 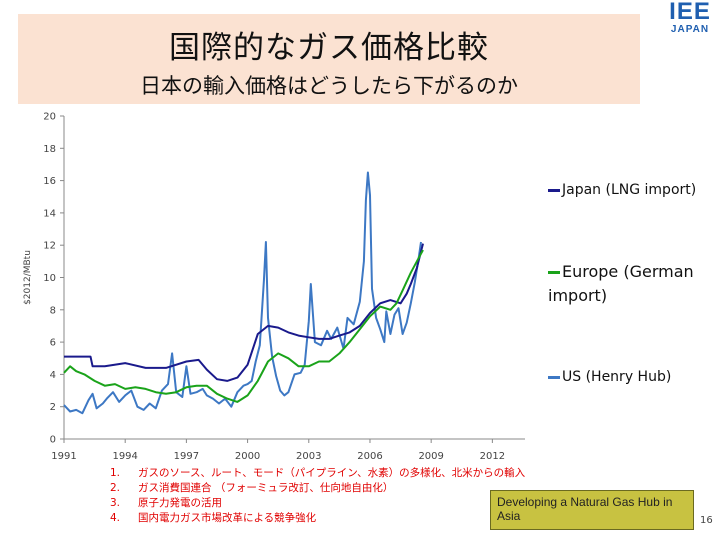 I want to click on legend-us: US (Henry Hub), so click(x=609, y=377).